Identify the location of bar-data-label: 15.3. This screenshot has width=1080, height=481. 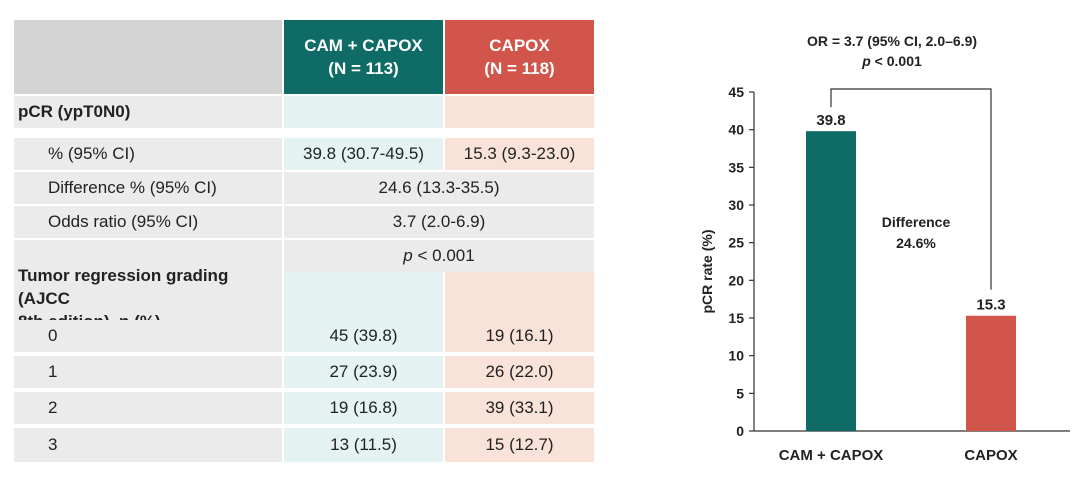
(990, 305).